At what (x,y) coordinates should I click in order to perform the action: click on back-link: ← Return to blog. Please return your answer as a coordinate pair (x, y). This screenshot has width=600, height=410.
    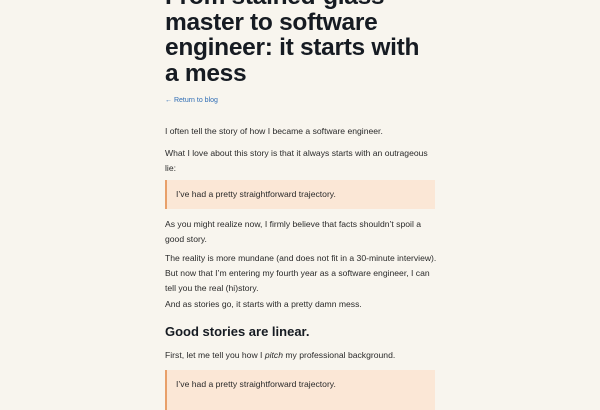
    Looking at the image, I should click on (191, 100).